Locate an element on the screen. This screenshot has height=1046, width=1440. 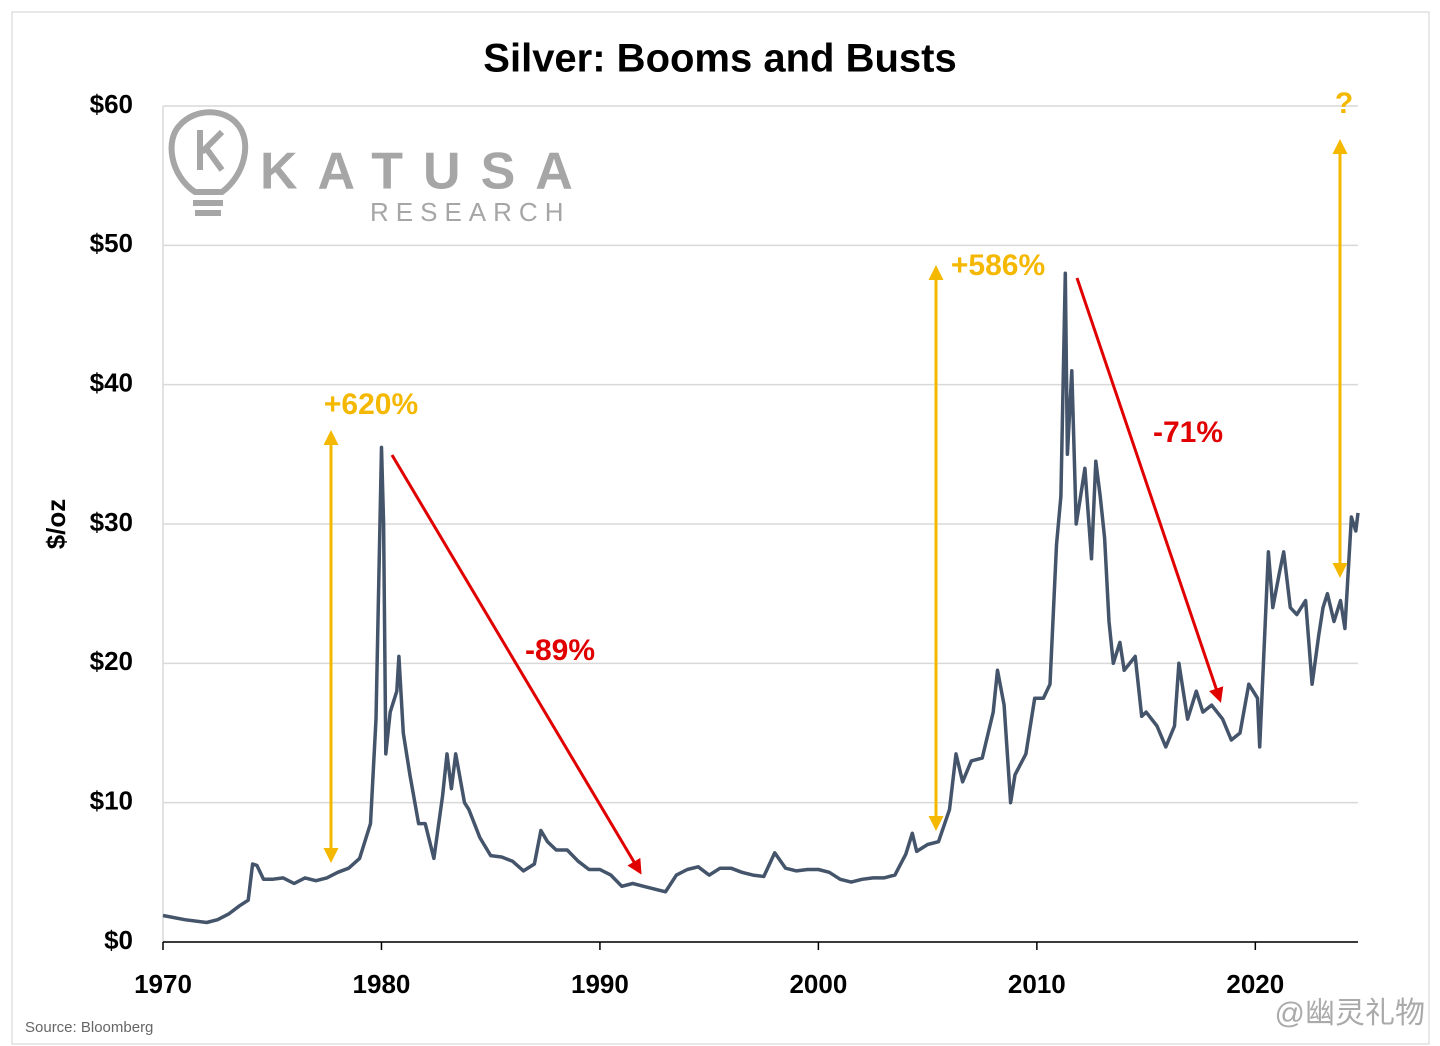
source: Source: Bloomberg is located at coordinates (89, 1027).